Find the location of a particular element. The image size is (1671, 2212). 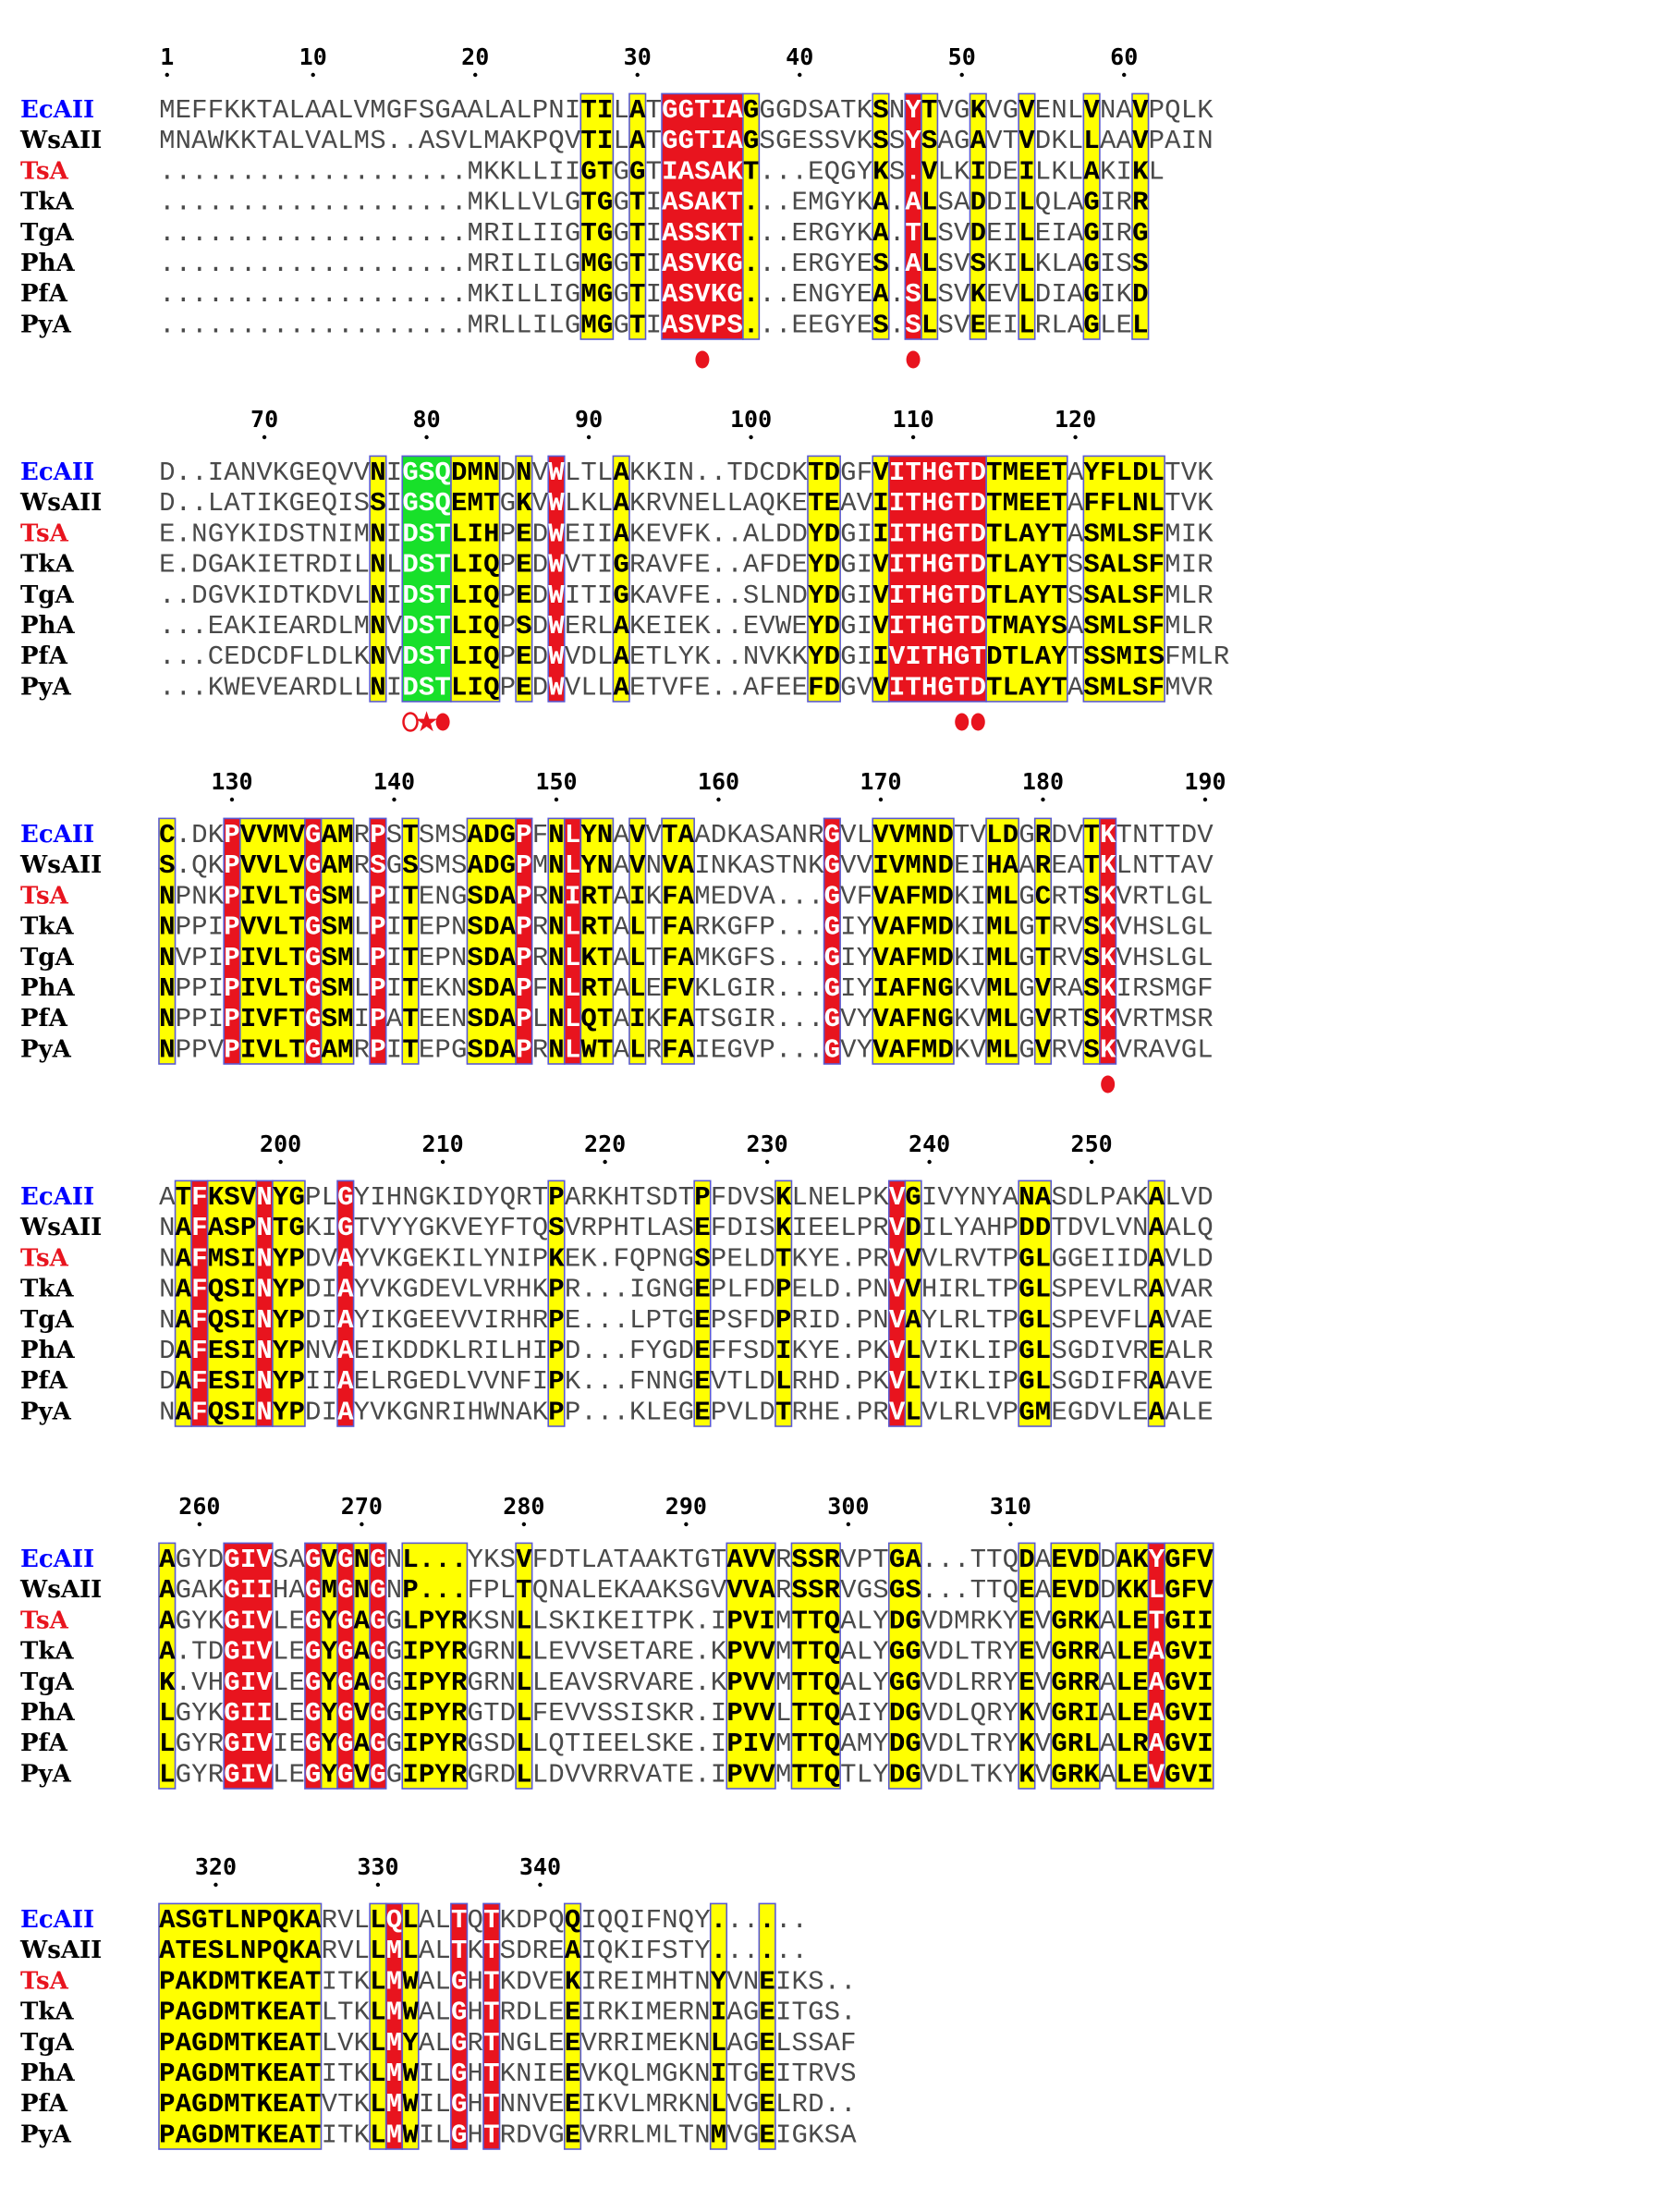

position-tick-label: 150 is located at coordinates (556, 781).